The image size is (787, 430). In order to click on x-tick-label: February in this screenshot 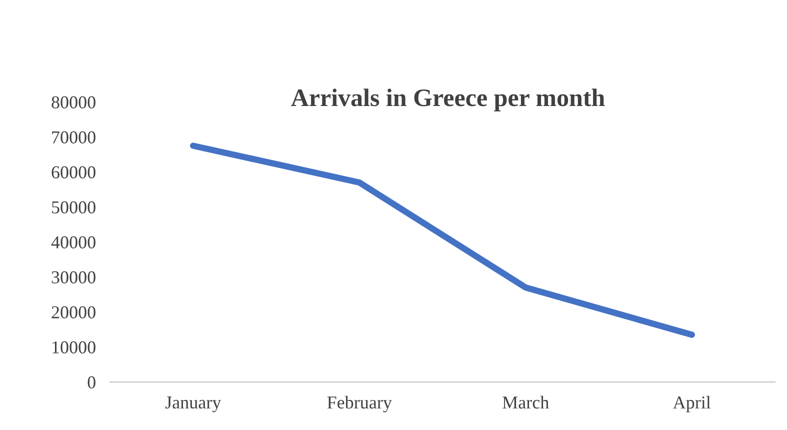, I will do `click(359, 404)`.